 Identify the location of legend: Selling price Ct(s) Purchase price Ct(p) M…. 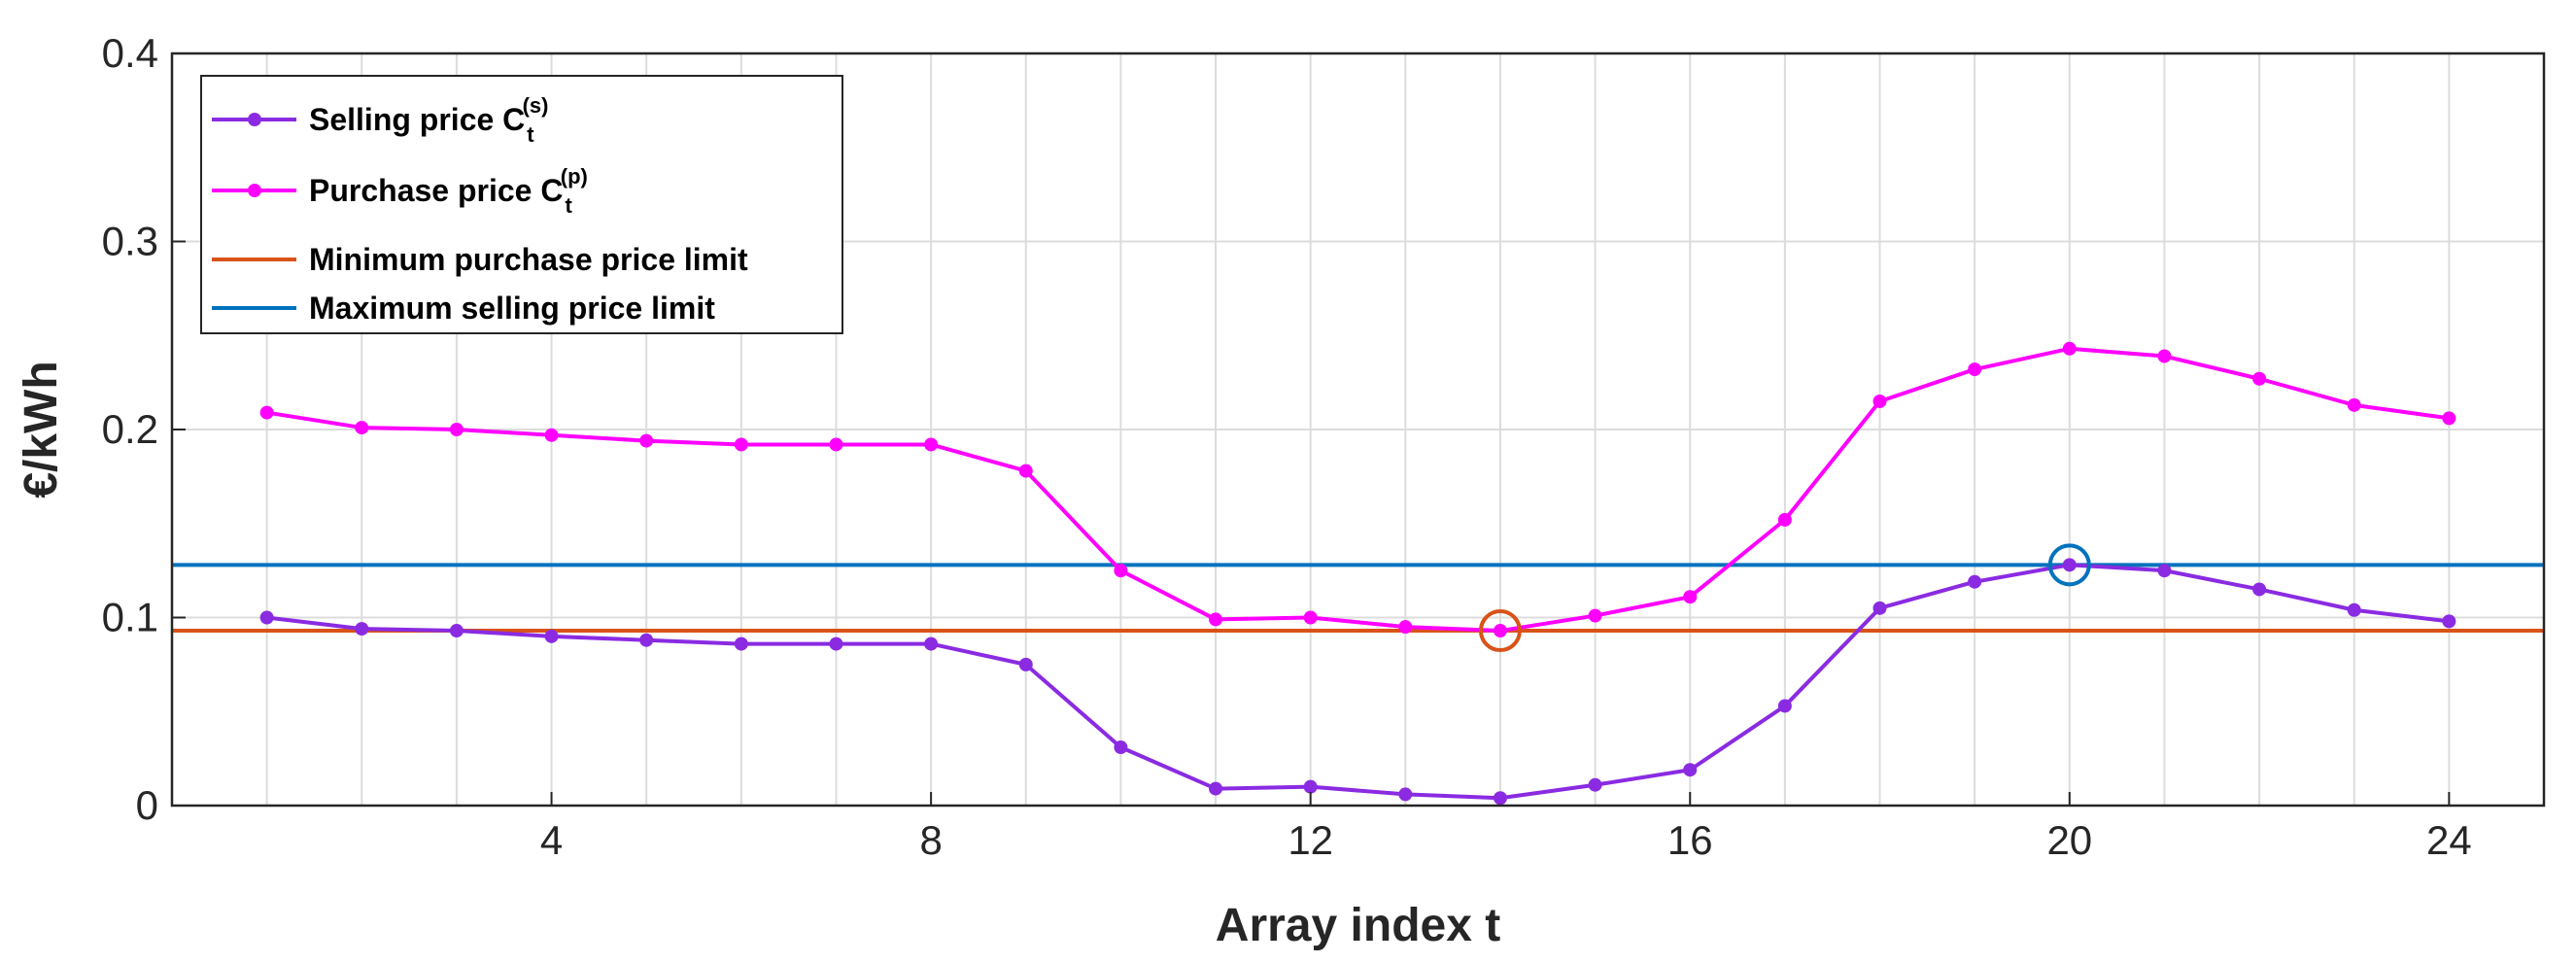
(521, 204).